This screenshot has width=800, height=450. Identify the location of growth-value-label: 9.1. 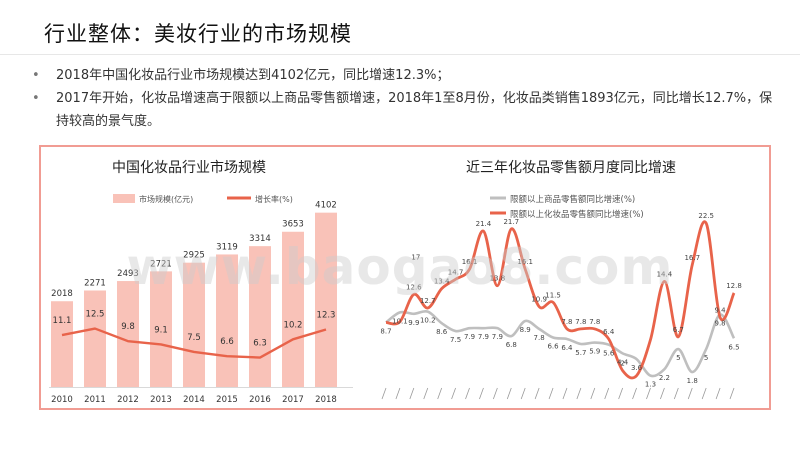
(161, 330).